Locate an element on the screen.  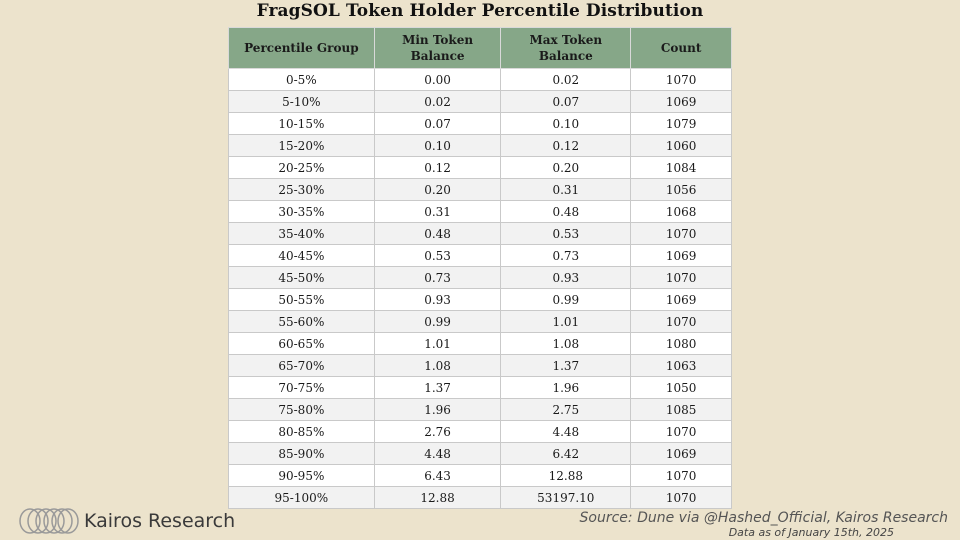
column-header-count: Count is located at coordinates (681, 48).